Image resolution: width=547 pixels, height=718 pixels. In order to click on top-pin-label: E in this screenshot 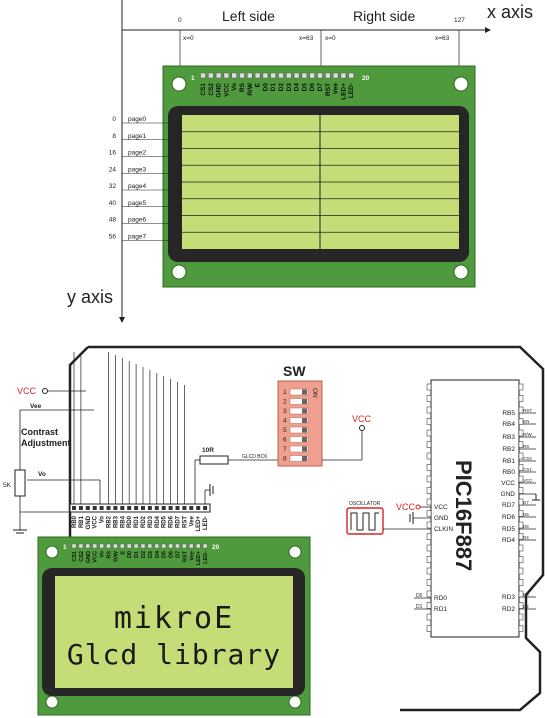, I will do `click(258, 84)`.